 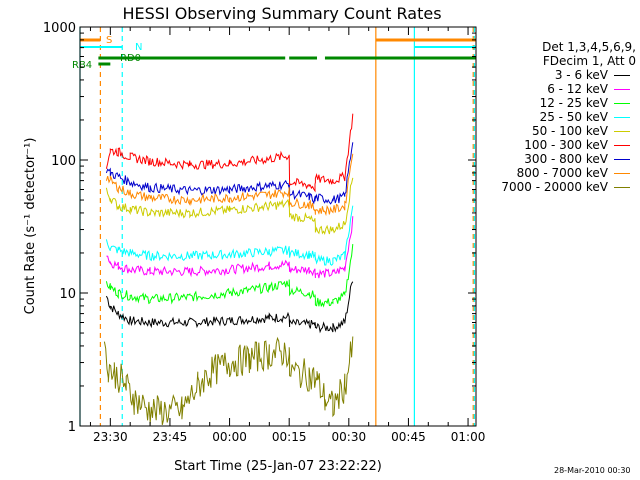 What do you see at coordinates (281, 13) in the screenshot?
I see `chart-title: HESSI Observing Summary Count Rates` at bounding box center [281, 13].